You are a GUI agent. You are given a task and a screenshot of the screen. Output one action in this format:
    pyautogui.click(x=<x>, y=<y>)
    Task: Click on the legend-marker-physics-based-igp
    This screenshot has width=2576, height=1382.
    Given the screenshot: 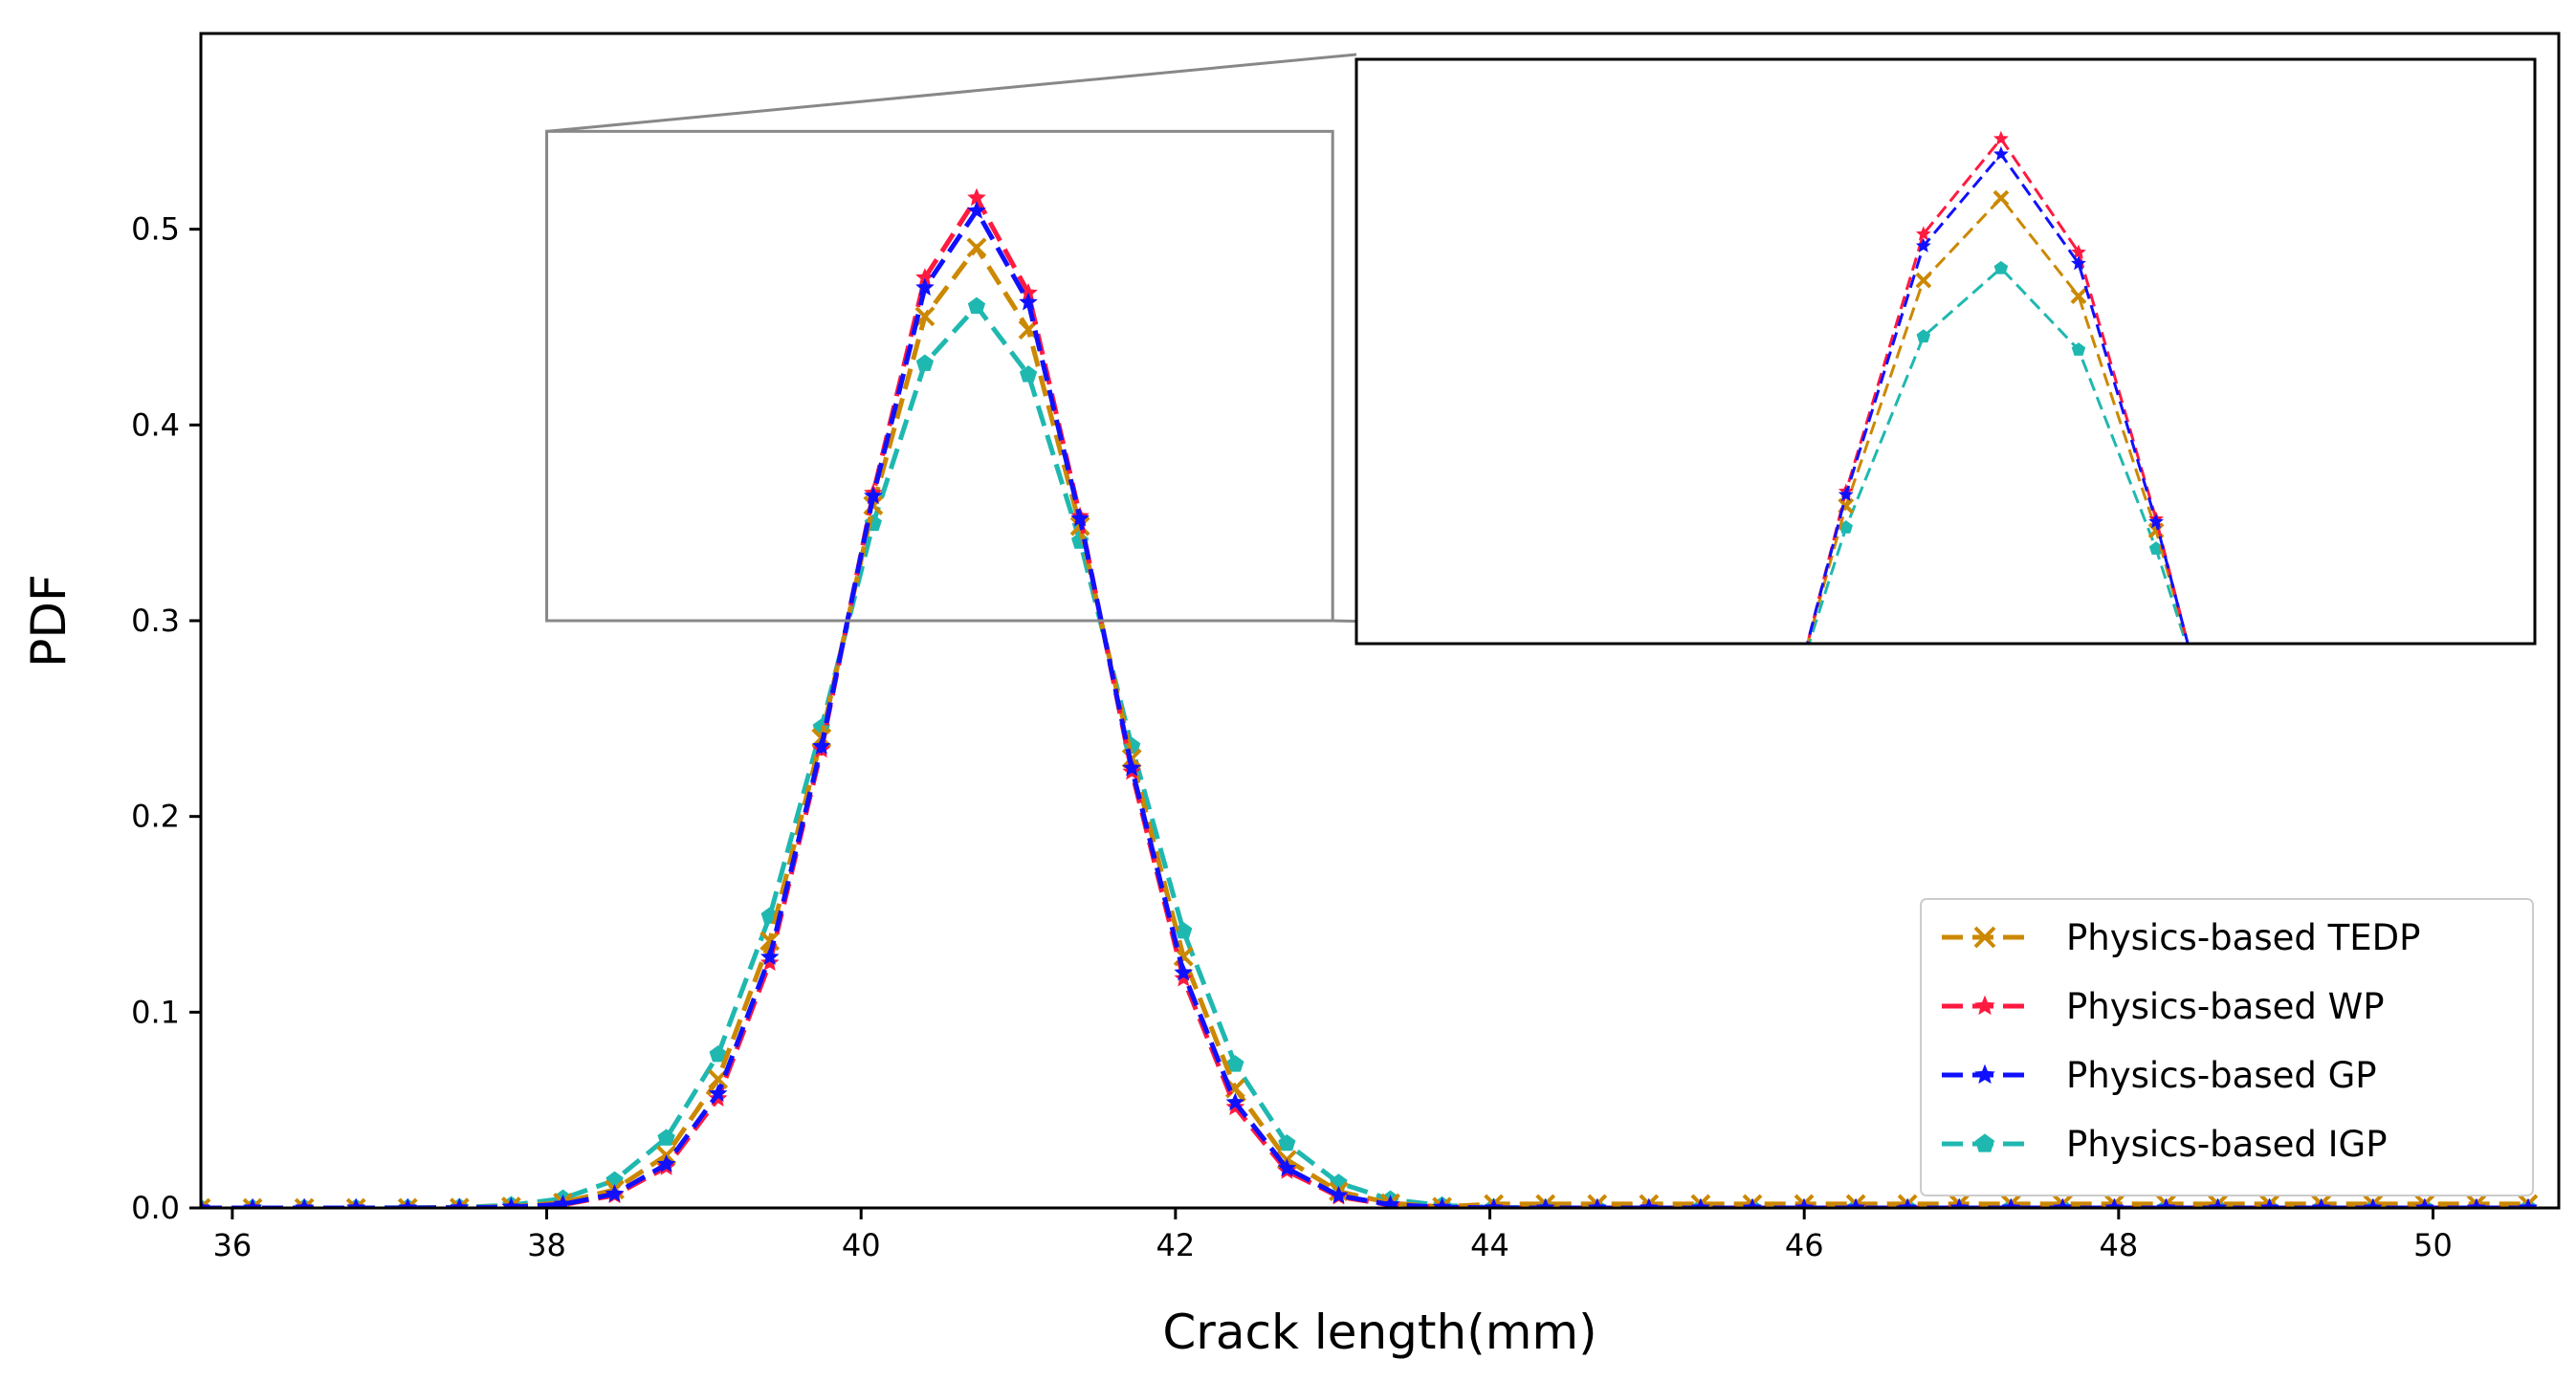 What is the action you would take?
    pyautogui.click(x=1985, y=1143)
    